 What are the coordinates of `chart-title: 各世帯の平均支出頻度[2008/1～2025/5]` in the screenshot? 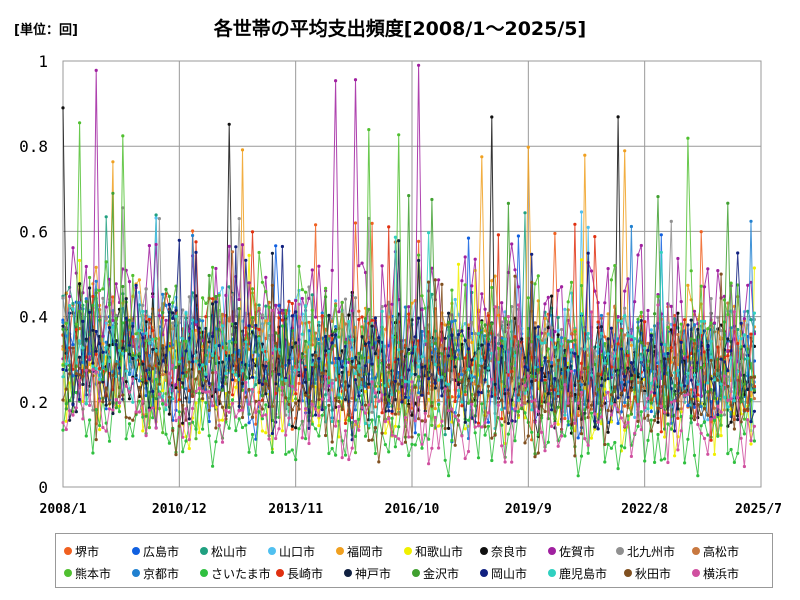 It's located at (400, 29).